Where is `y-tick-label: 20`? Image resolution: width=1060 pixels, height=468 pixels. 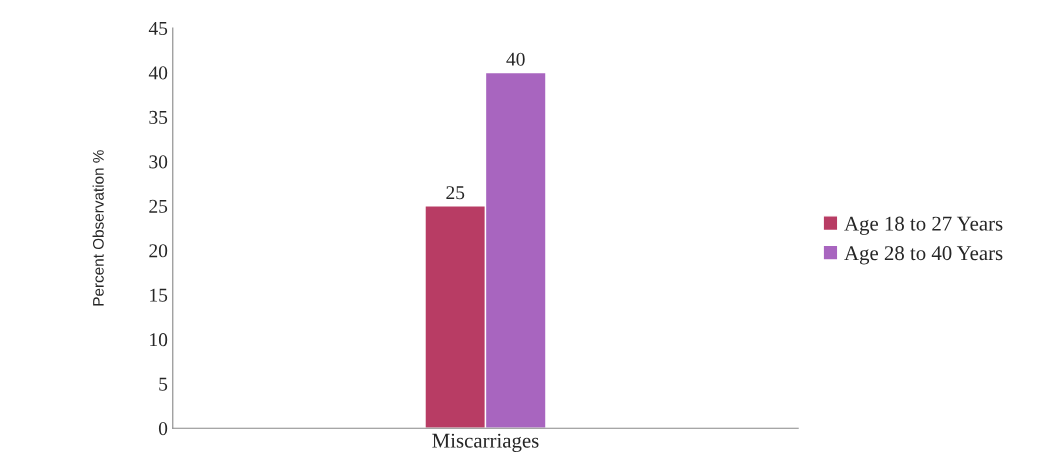 y-tick-label: 20 is located at coordinates (158, 251).